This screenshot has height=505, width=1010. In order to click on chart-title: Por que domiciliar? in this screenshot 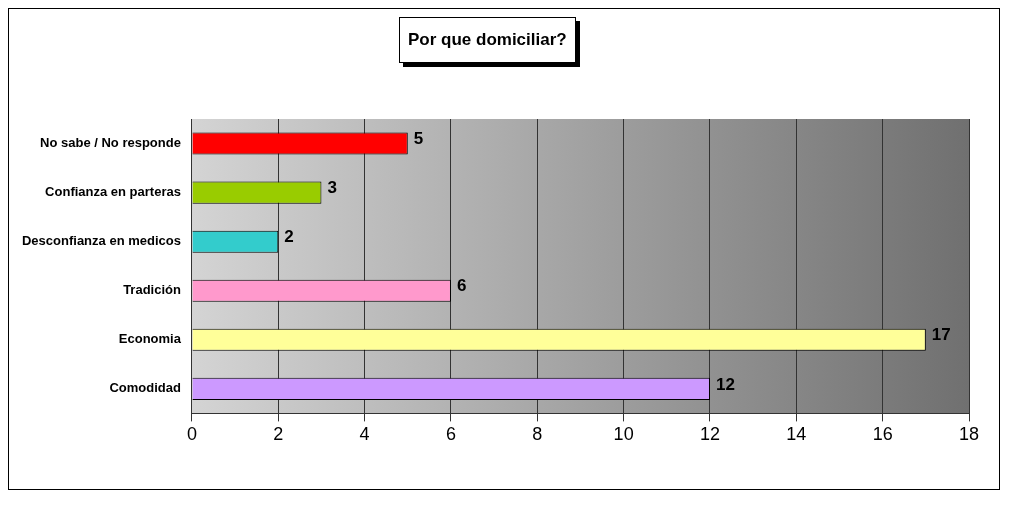, I will do `click(487, 40)`.